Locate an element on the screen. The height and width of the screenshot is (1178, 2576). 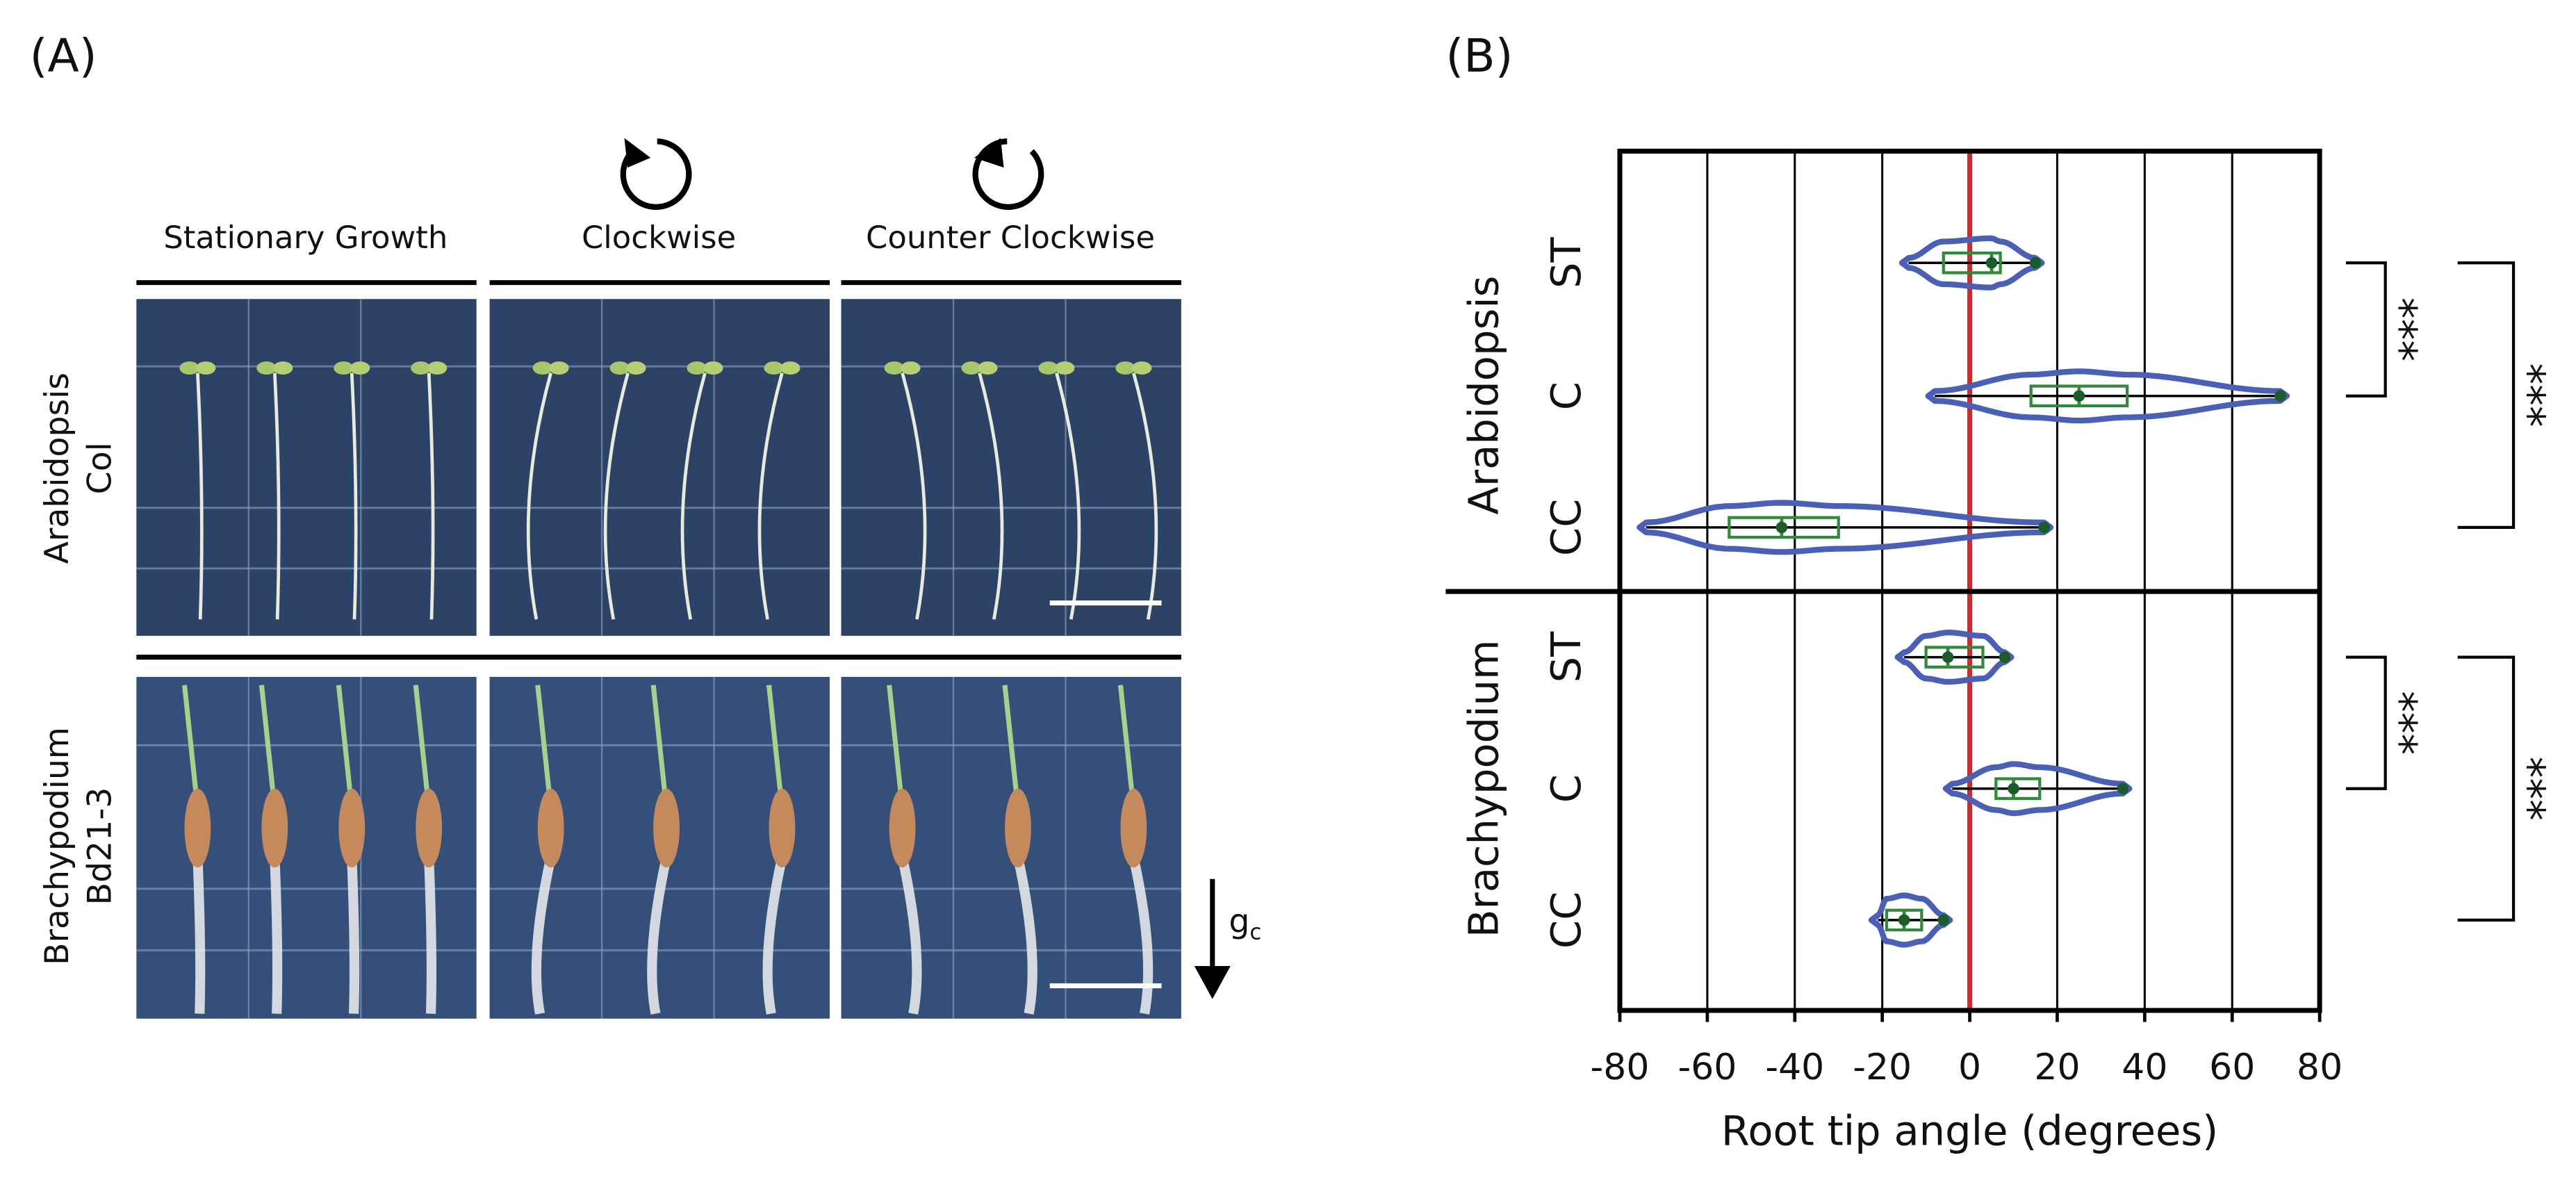
x-axis-label: Root tip angle (degrees) is located at coordinates (1969, 1130).